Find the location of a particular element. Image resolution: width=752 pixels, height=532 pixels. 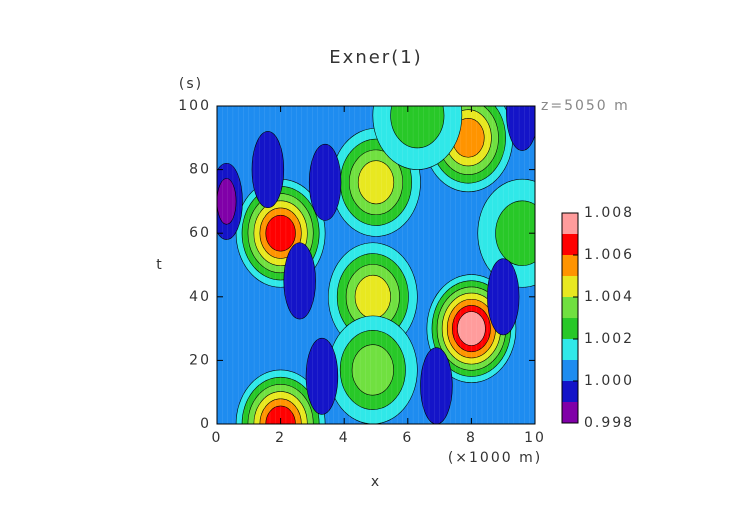

colorbar-tick-label: 1.006 is located at coordinates (609, 255).